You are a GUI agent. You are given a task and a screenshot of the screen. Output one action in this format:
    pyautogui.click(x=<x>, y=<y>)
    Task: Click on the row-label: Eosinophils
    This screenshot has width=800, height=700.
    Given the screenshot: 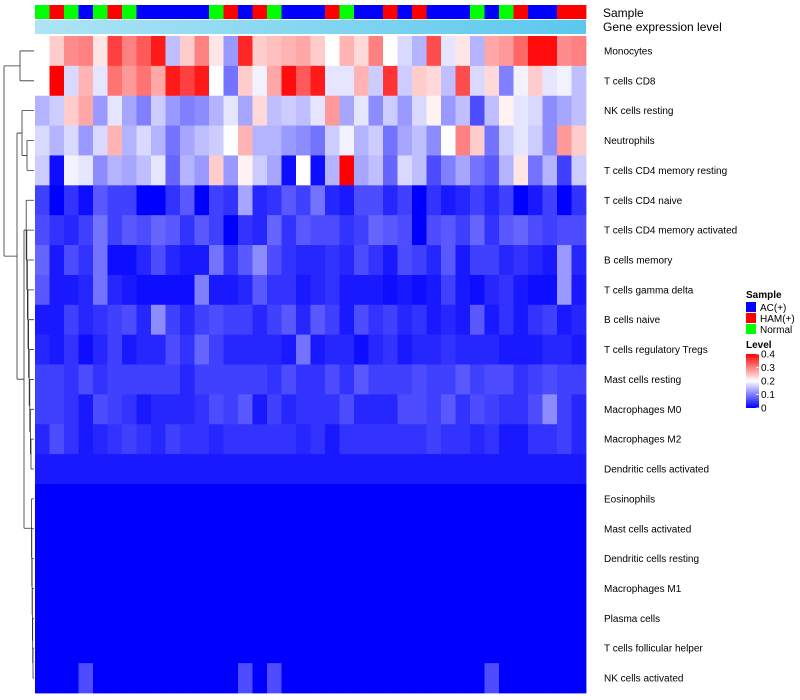 What is the action you would take?
    pyautogui.click(x=629, y=499)
    